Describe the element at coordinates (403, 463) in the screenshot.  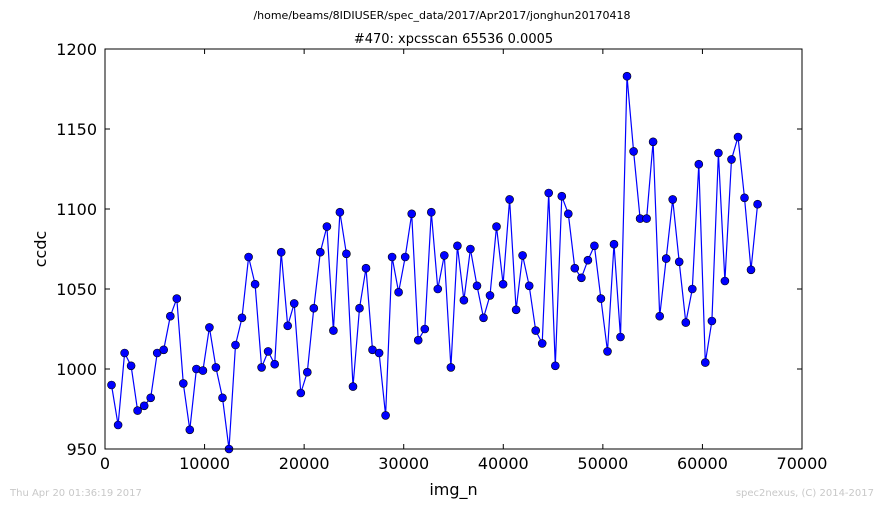
I see `x-tick-label: 30000` at that location.